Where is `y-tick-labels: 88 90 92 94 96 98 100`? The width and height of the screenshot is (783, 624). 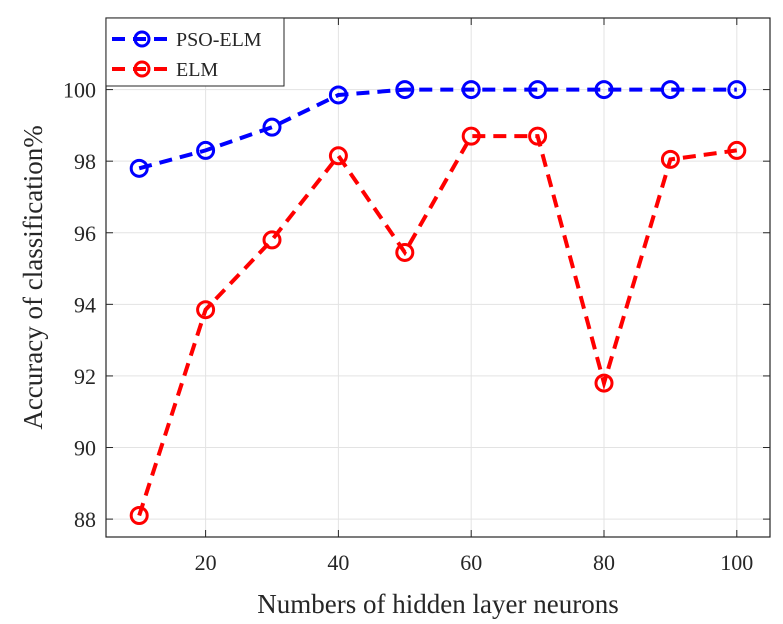
y-tick-labels: 88 90 92 94 96 98 100 is located at coordinates (79, 305).